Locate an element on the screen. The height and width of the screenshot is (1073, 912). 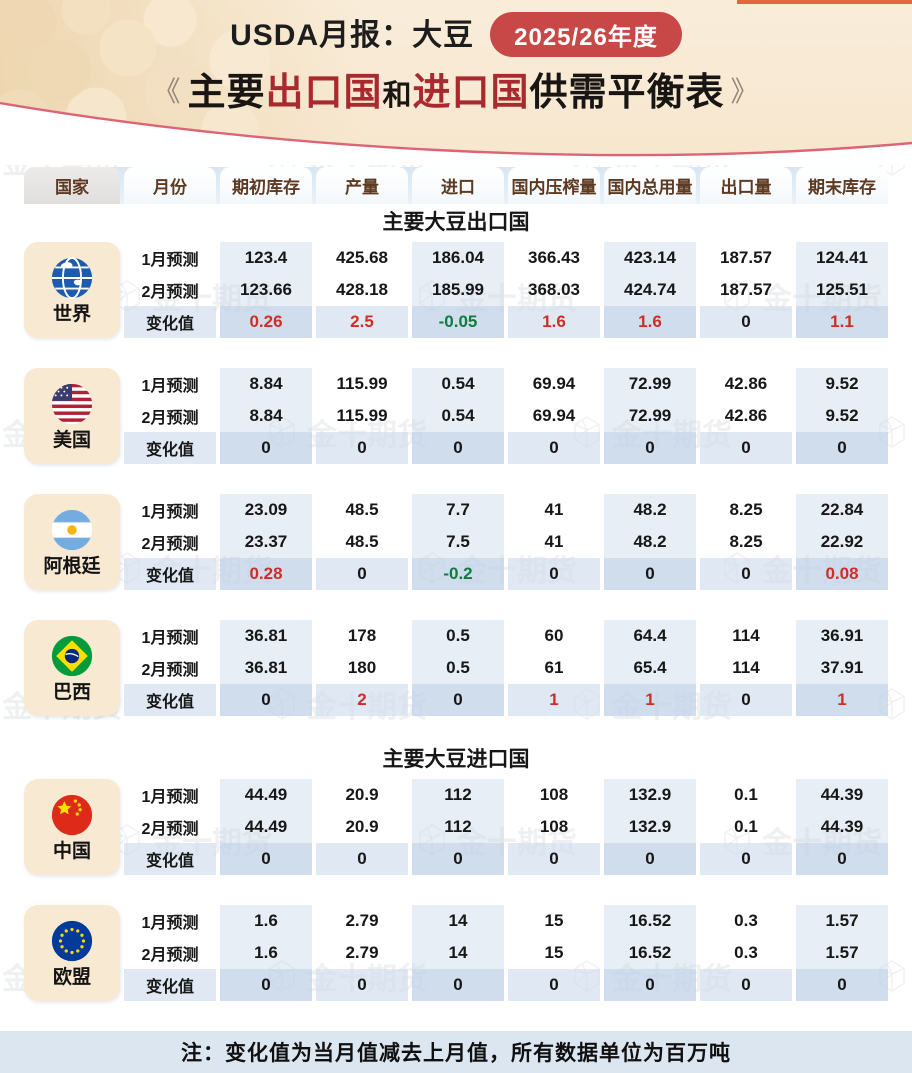
subtitle-segments: 主要出口国和进口国供需平衡表 is located at coordinates (455, 93).